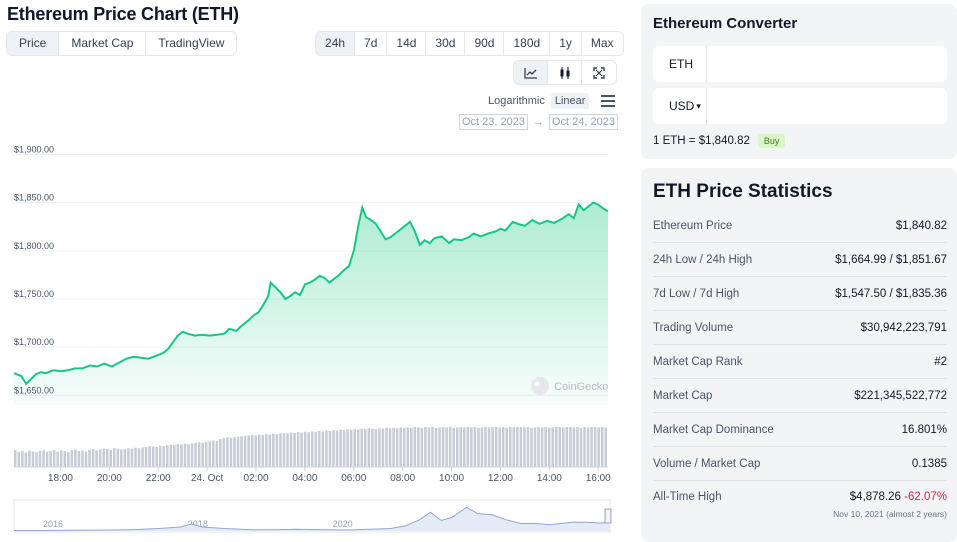  What do you see at coordinates (891, 259) in the screenshot?
I see `stat-value: $1,664.99 / $1,851.67` at bounding box center [891, 259].